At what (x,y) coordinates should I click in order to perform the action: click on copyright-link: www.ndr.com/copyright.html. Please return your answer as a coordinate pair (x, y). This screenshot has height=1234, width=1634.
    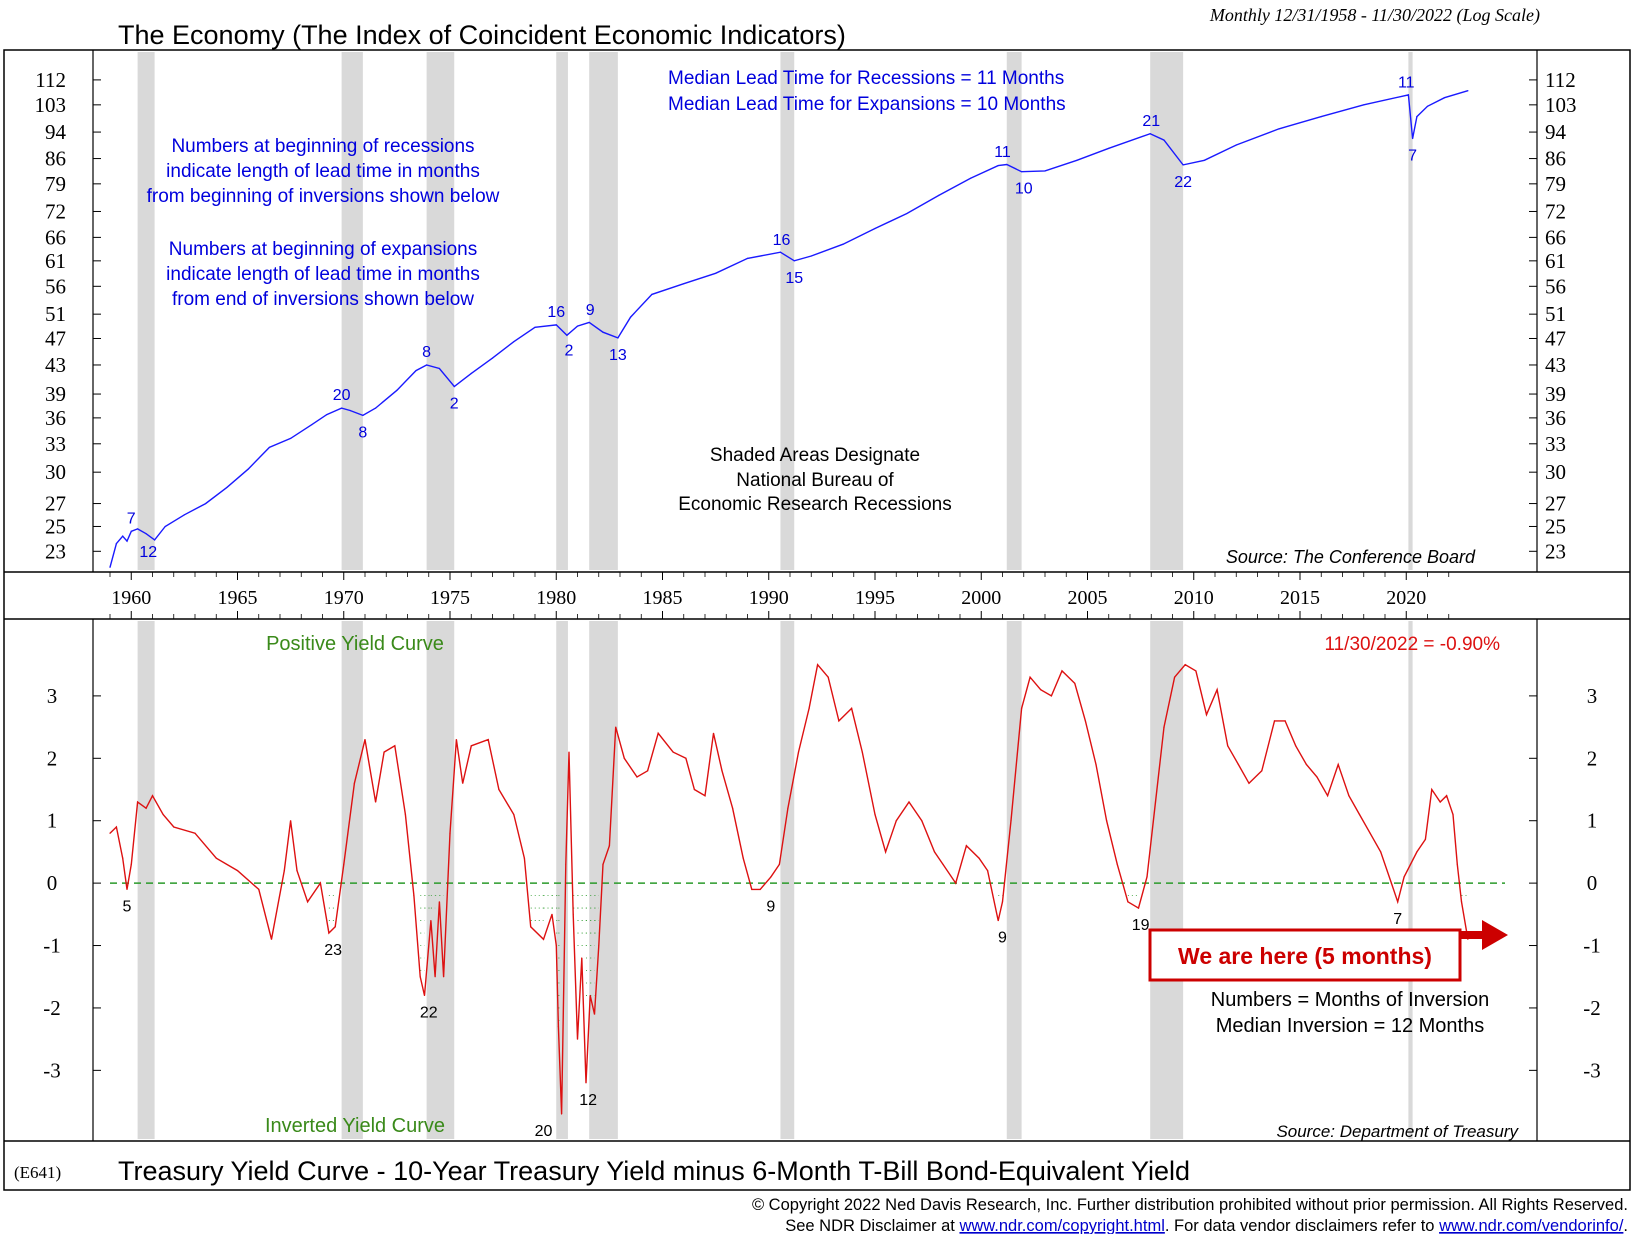
    Looking at the image, I should click on (1061, 1225).